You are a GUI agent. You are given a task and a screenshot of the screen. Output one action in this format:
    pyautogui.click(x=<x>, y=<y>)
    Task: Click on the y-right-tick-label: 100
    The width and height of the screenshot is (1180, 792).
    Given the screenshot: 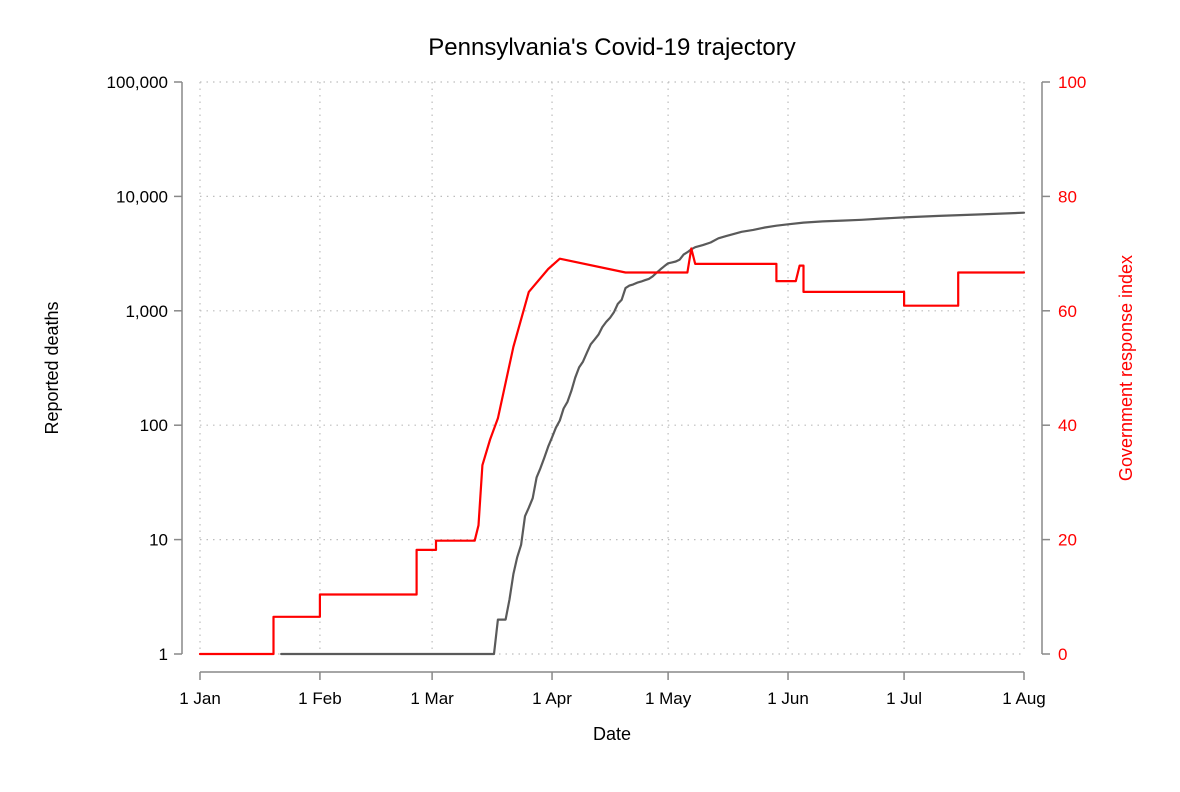 What is the action you would take?
    pyautogui.click(x=1072, y=82)
    